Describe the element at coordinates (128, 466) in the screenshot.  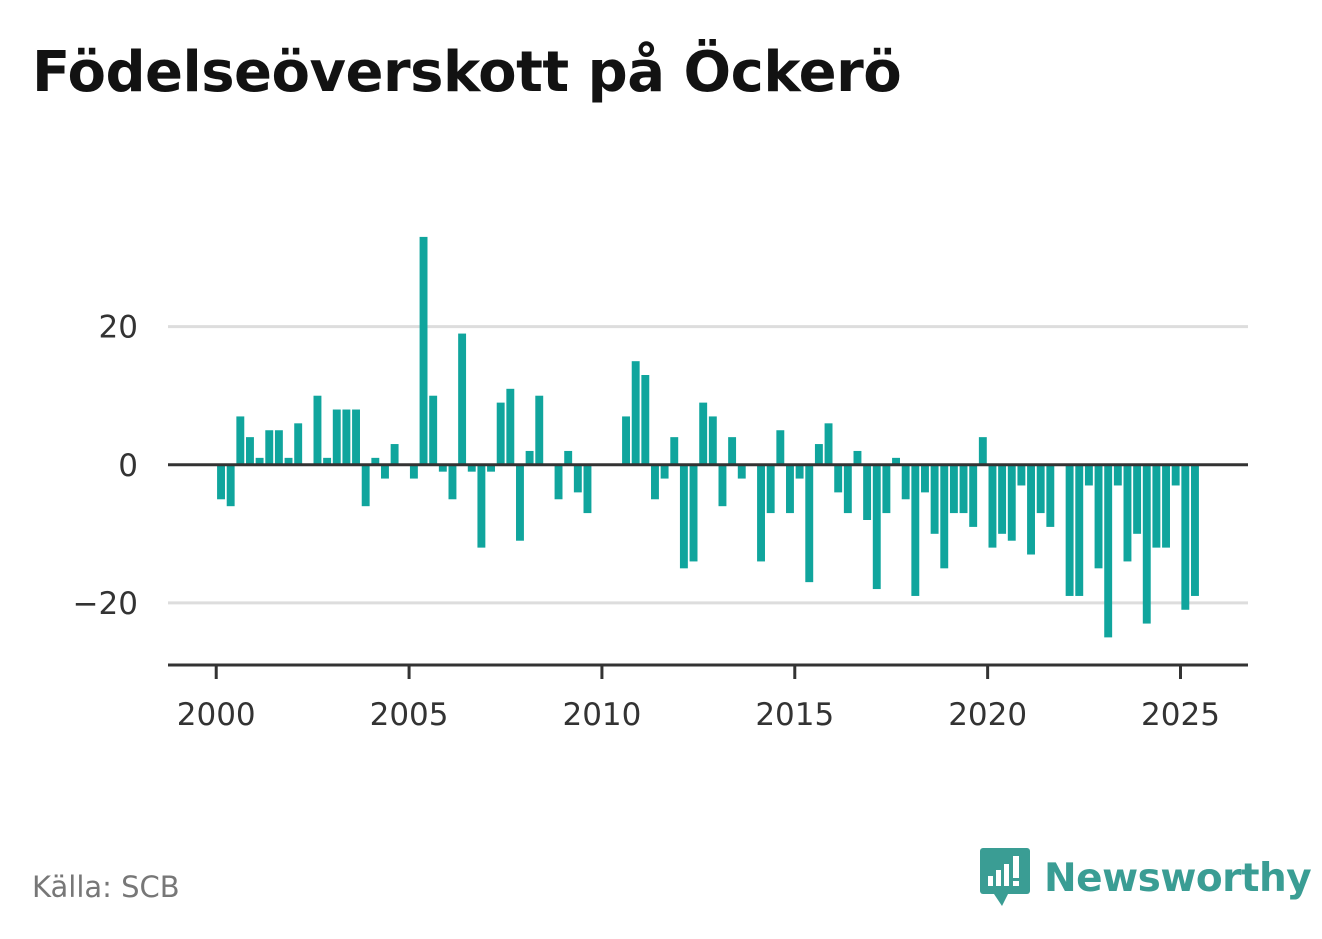
I see `y-tick-label: 0` at that location.